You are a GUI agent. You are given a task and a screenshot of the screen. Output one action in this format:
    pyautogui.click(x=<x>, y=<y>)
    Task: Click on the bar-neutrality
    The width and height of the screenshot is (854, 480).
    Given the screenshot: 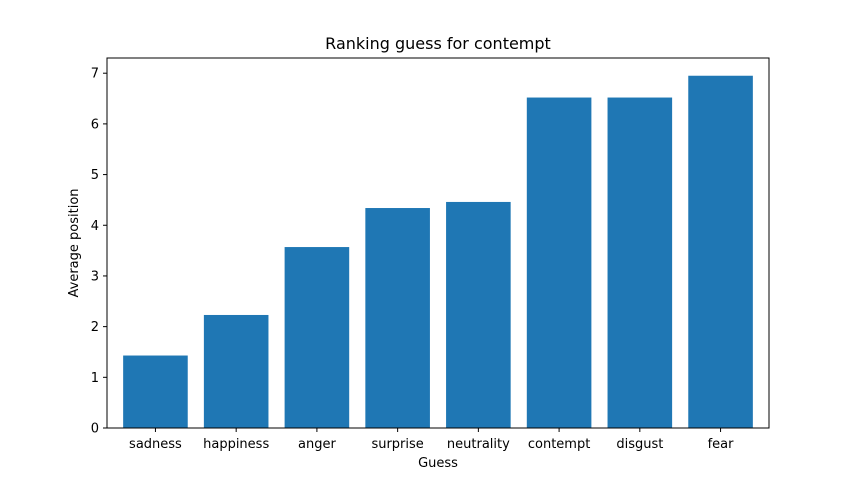 What is the action you would take?
    pyautogui.click(x=478, y=314)
    